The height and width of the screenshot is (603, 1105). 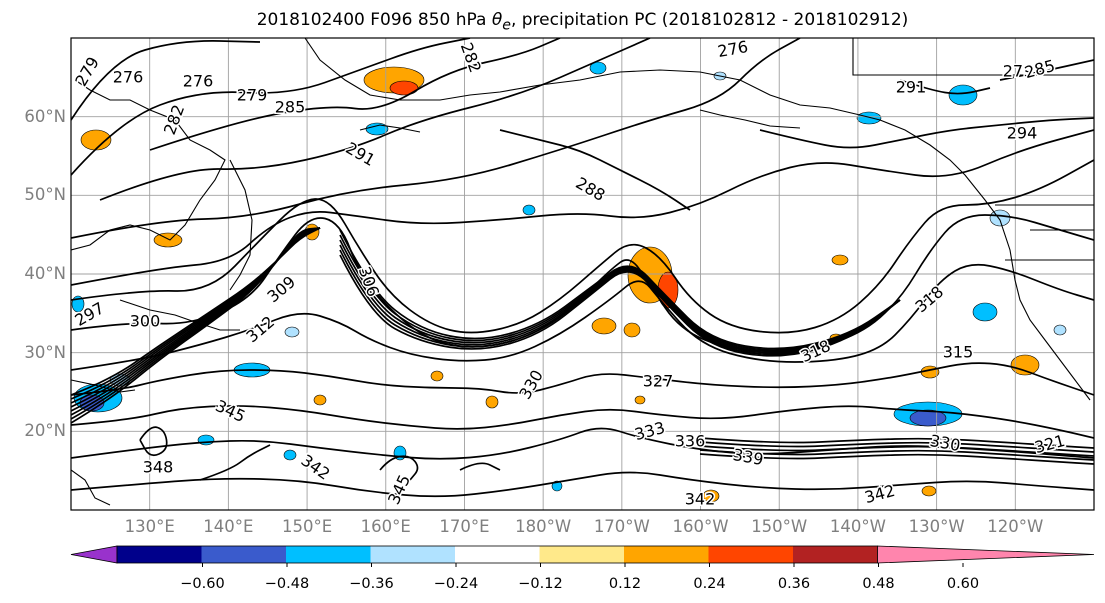 I want to click on lat-tick-label: 50°N, so click(x=45, y=195).